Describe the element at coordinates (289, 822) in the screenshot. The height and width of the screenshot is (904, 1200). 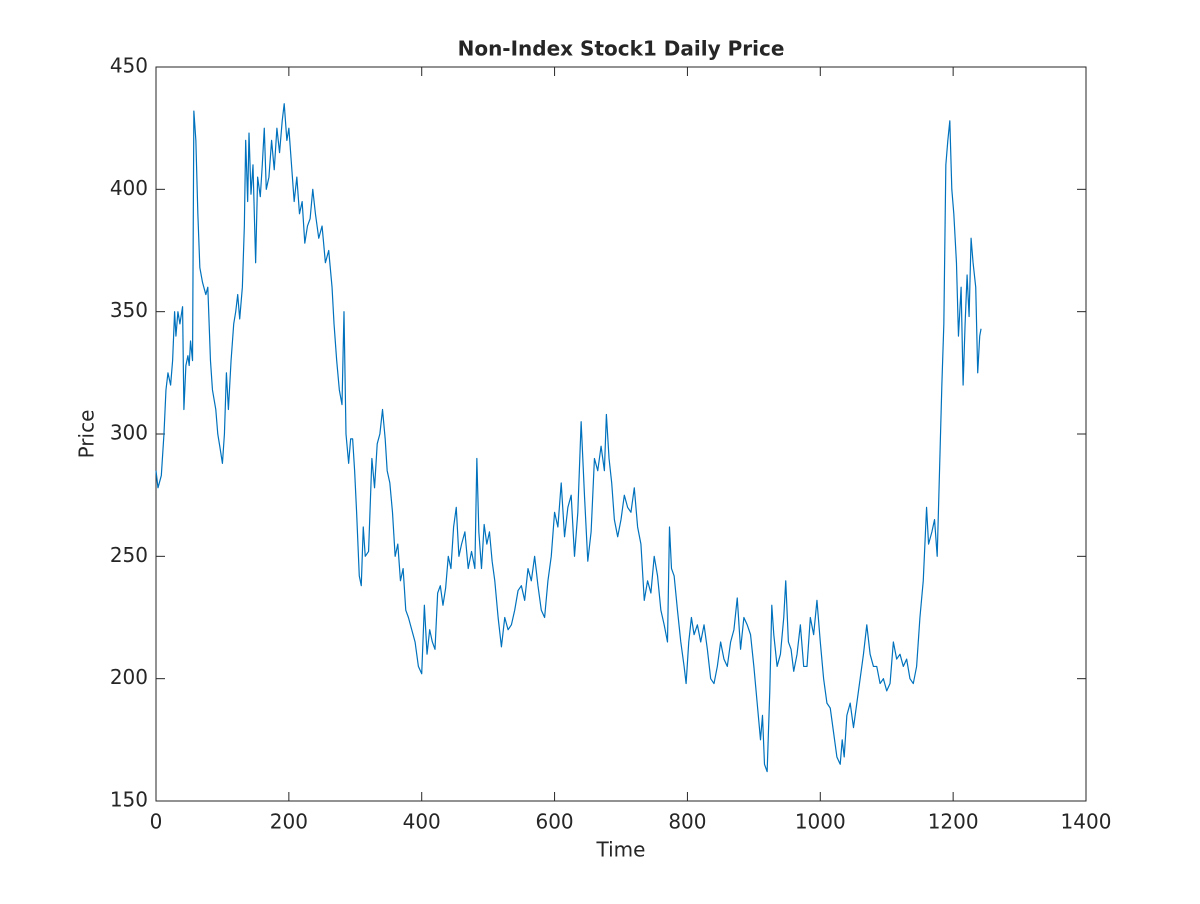
I see `x-tick-label: 200` at that location.